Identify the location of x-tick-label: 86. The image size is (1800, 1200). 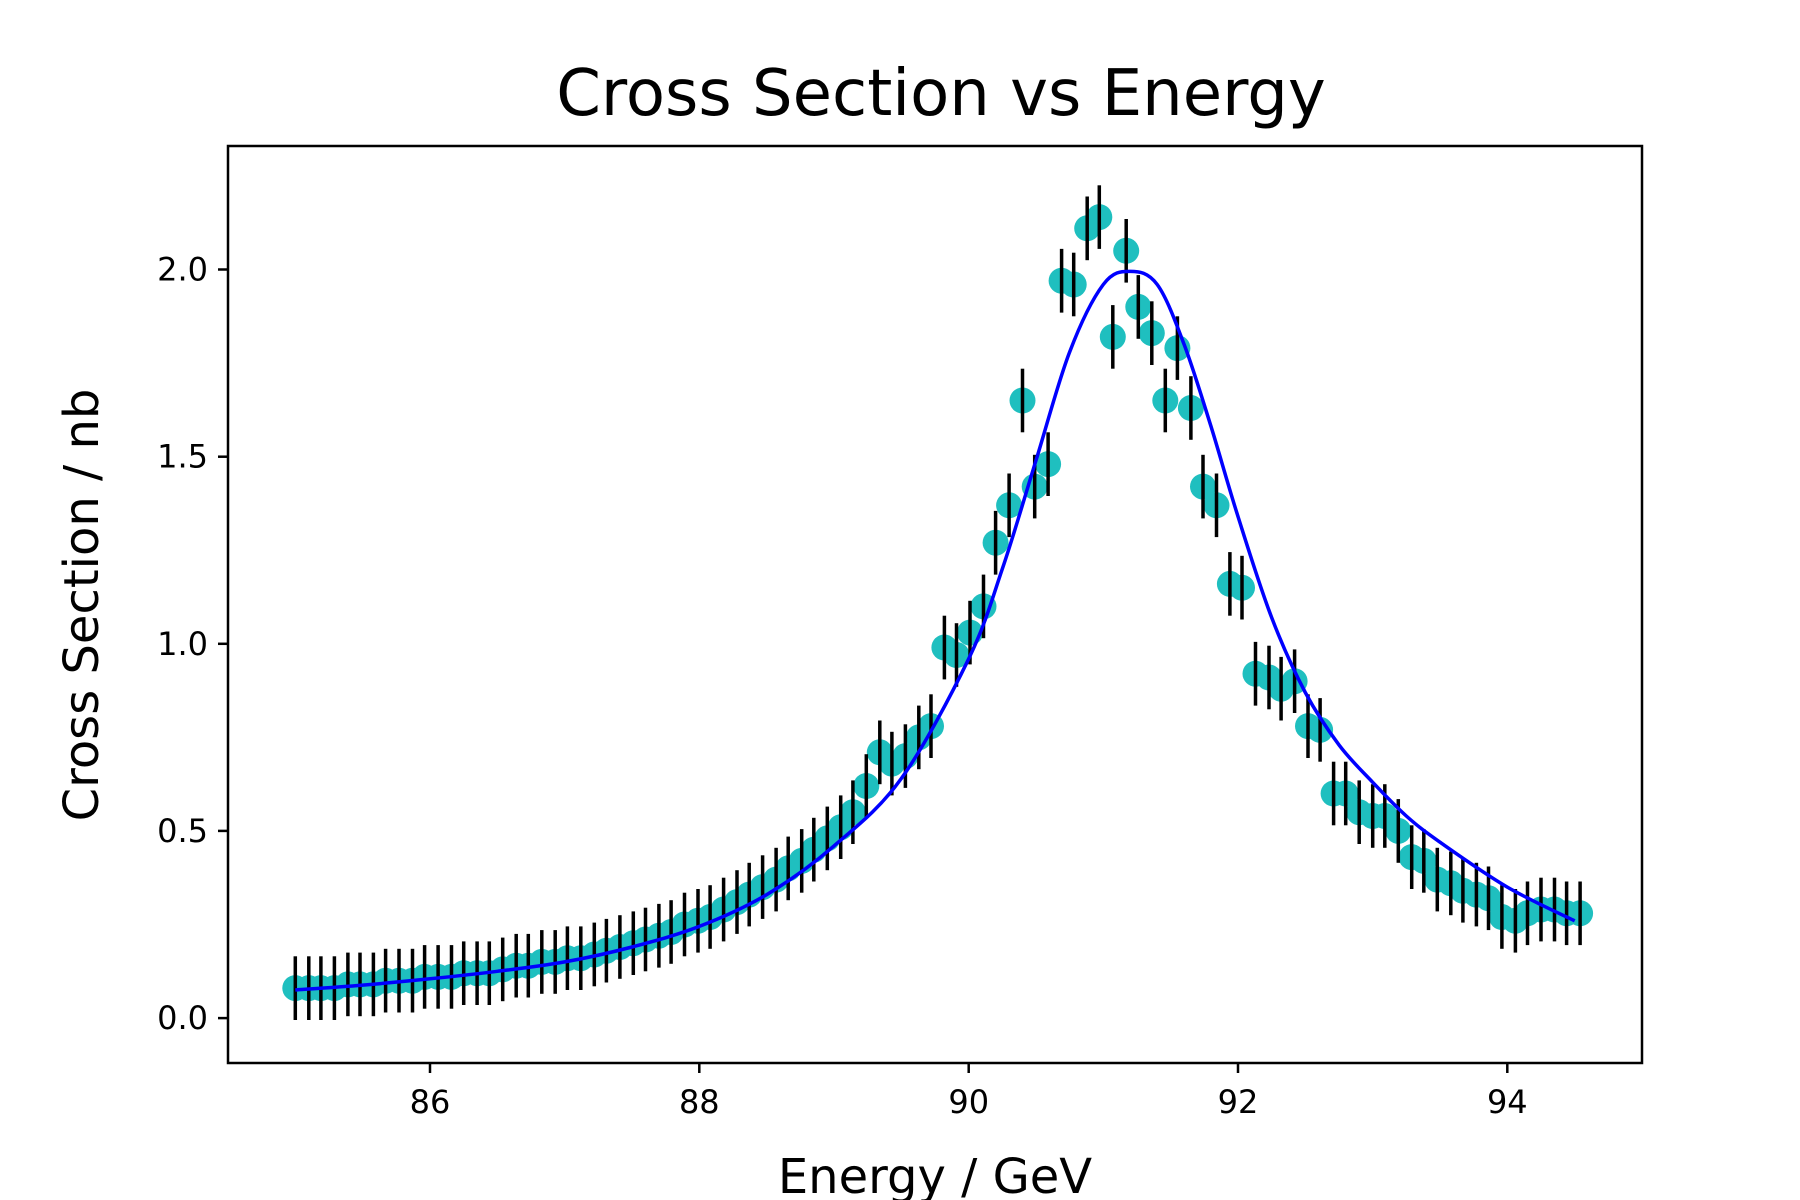
(430, 1102).